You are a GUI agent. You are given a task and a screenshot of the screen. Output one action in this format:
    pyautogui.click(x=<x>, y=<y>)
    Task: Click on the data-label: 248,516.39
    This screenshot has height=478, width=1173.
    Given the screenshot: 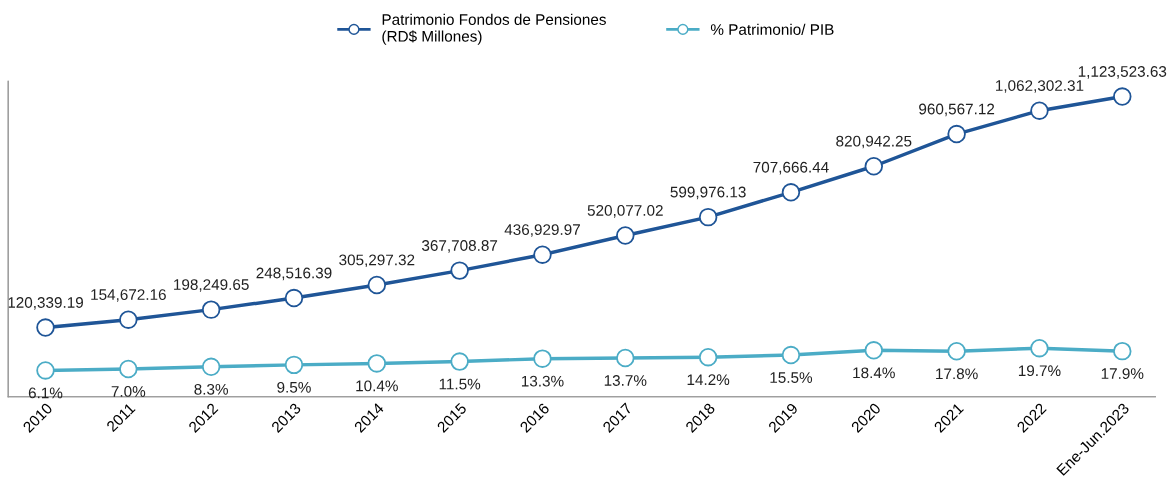 What is the action you would take?
    pyautogui.click(x=294, y=274)
    